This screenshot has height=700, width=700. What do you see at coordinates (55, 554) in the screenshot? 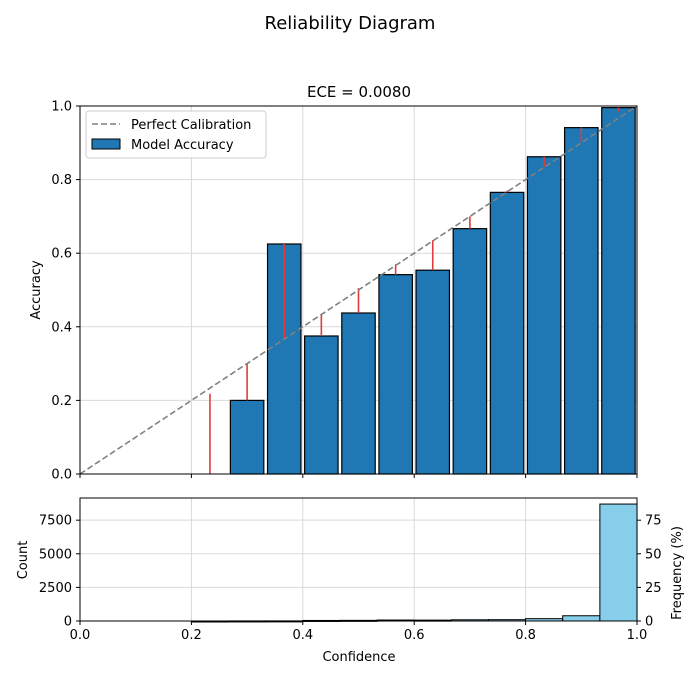
I see `bottom-y-tick-label: 5000` at bounding box center [55, 554].